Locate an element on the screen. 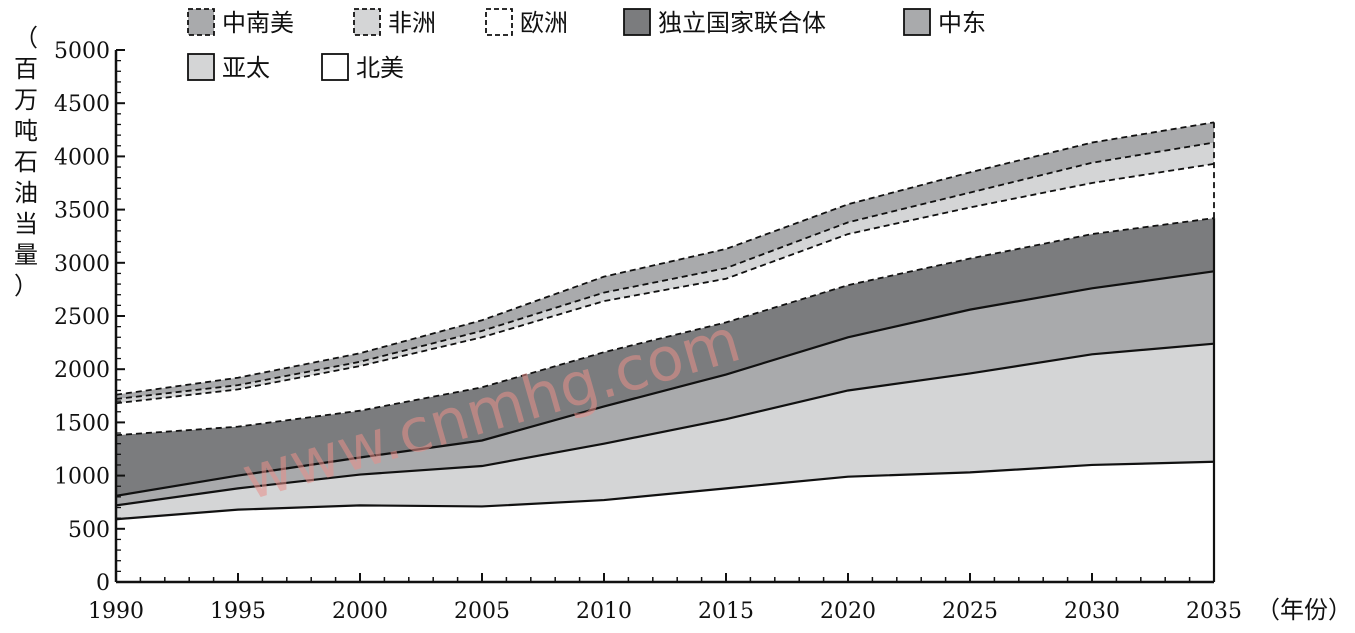 The width and height of the screenshot is (1355, 633). legend-label-1: 非洲 is located at coordinates (412, 23).